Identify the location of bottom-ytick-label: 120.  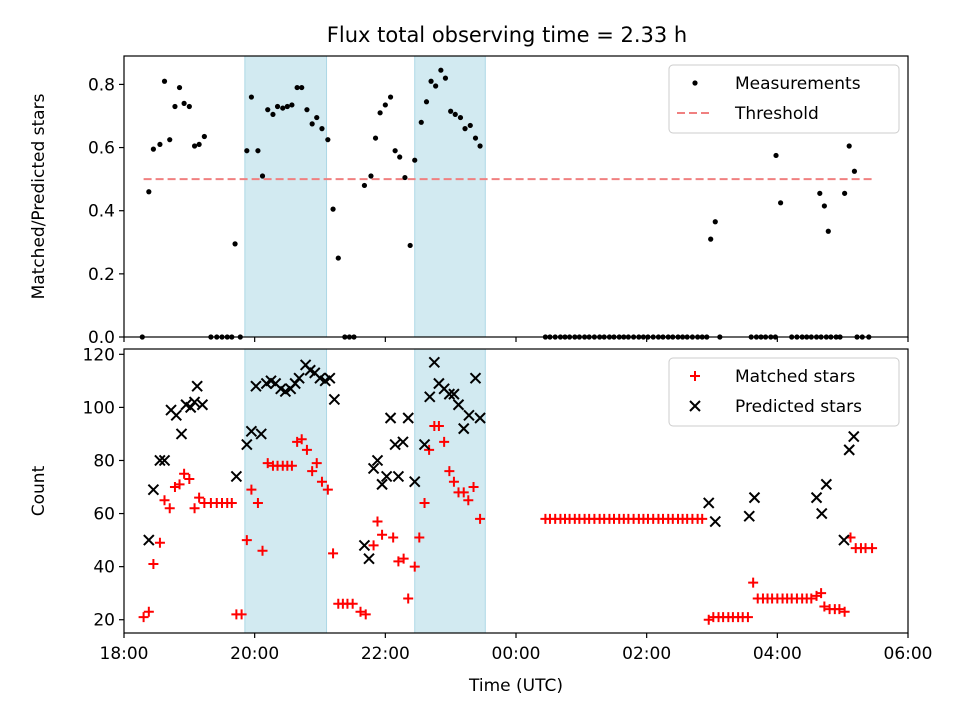
(99, 355).